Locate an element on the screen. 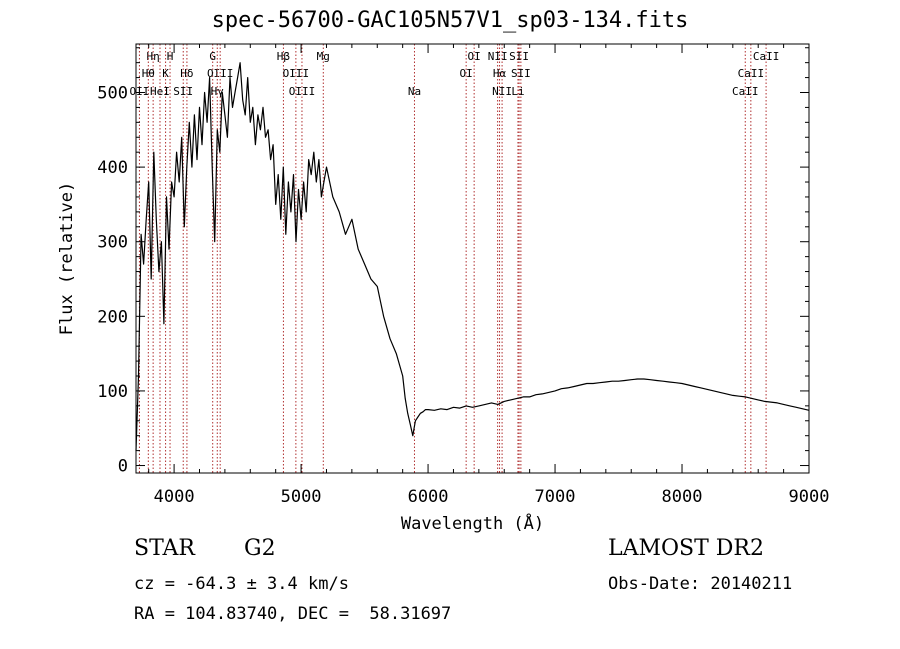  line-marker-label: Hα is located at coordinates (500, 73).